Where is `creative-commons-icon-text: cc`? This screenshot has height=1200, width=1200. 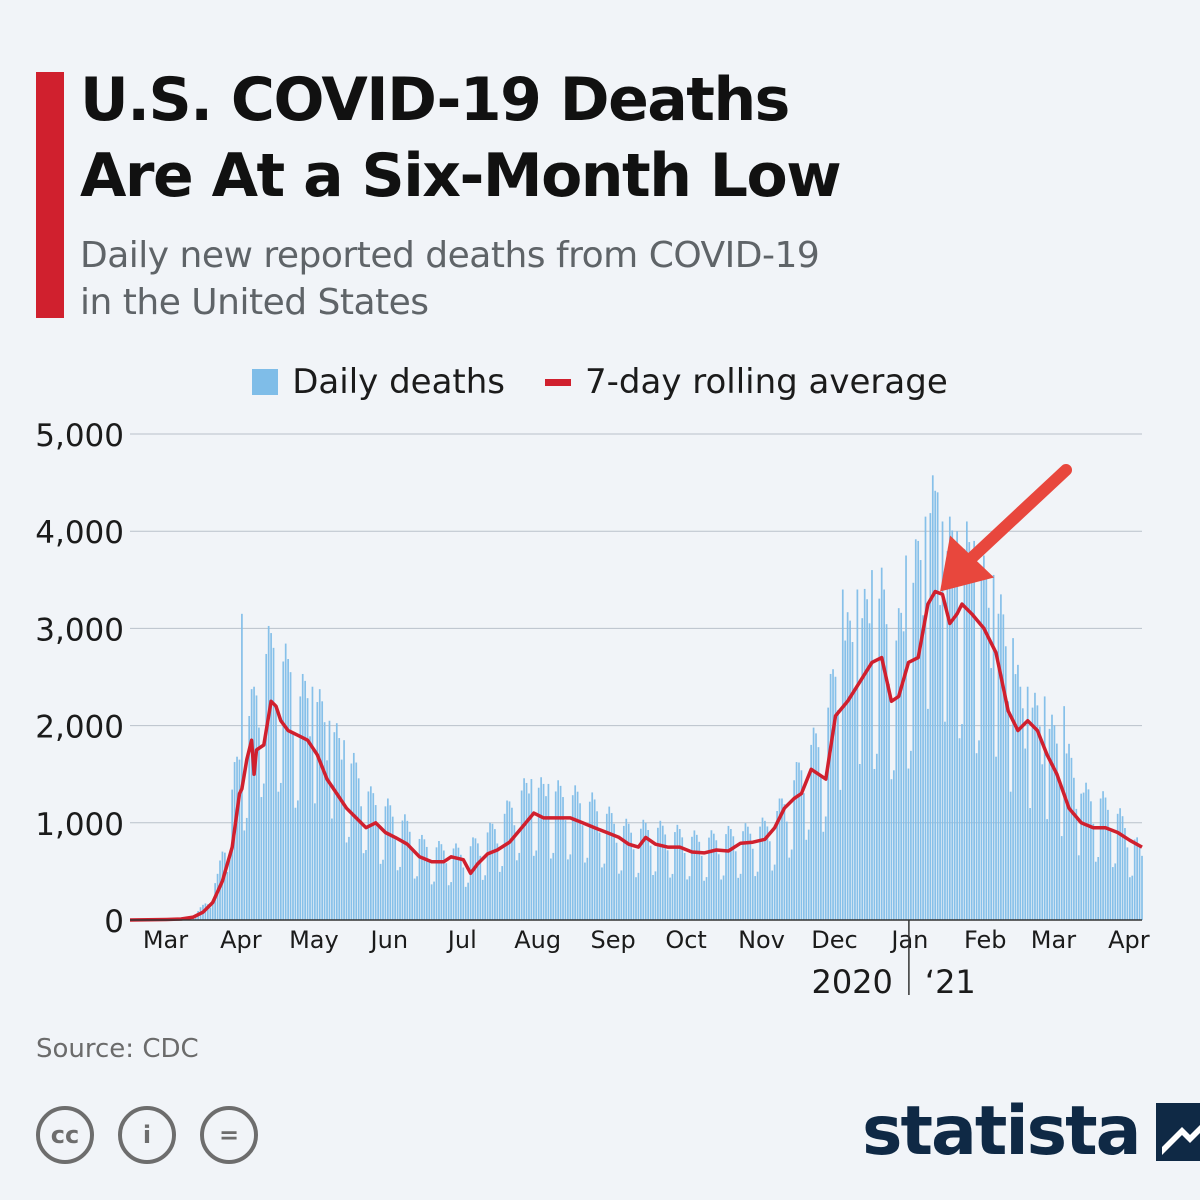
creative-commons-icon-text: cc is located at coordinates (65, 1135).